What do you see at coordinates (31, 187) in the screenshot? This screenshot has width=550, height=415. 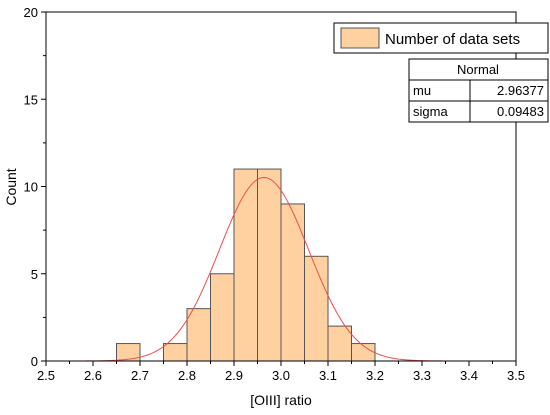 I see `y-tick-label: 10` at bounding box center [31, 187].